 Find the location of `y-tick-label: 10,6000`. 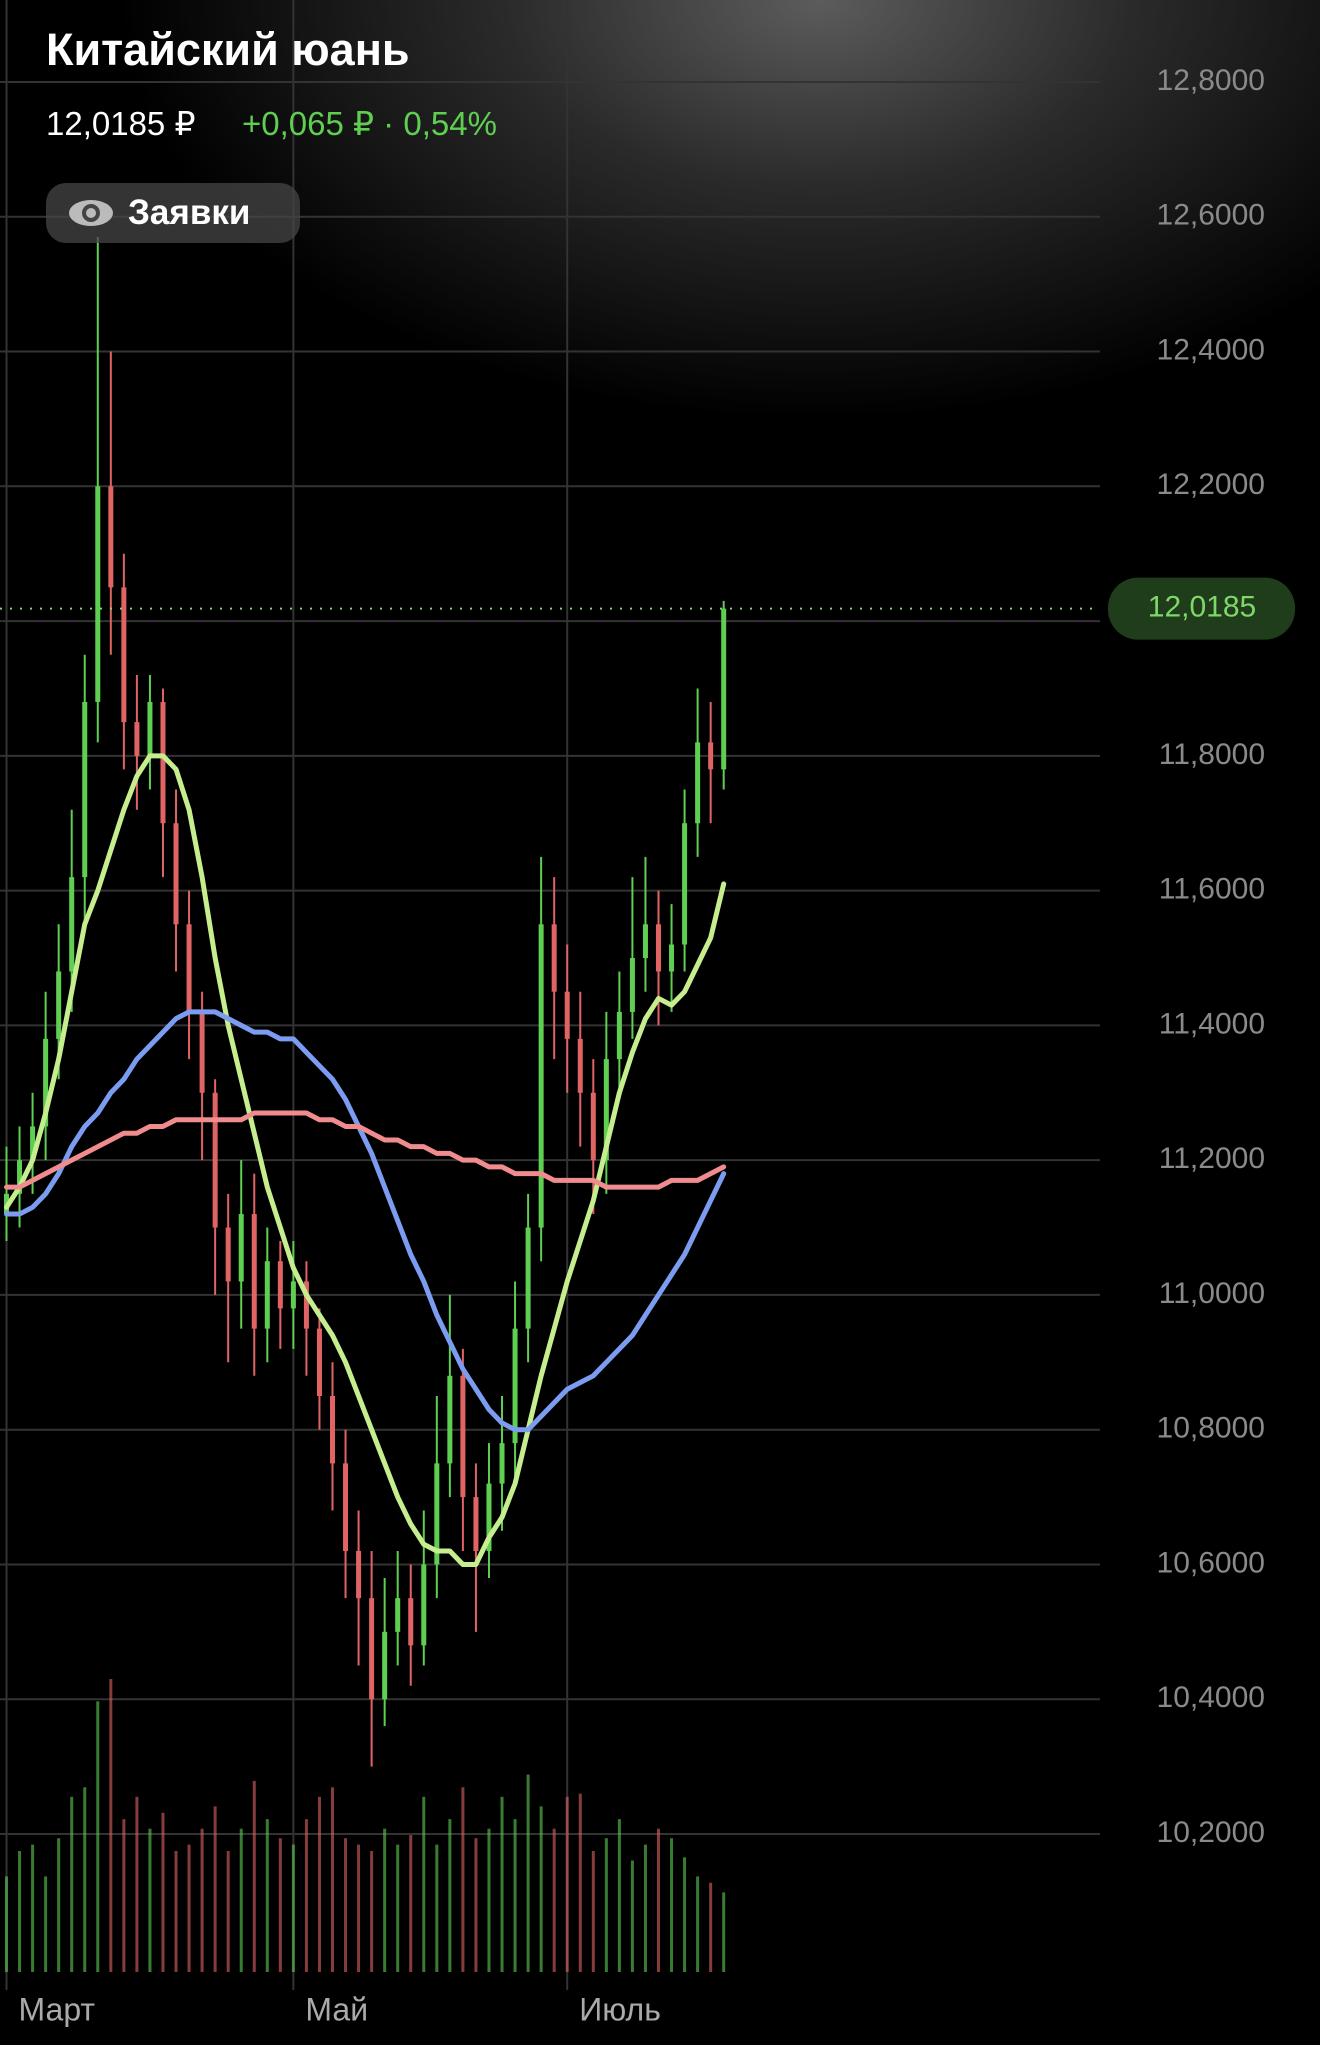

y-tick-label: 10,6000 is located at coordinates (1211, 1562).